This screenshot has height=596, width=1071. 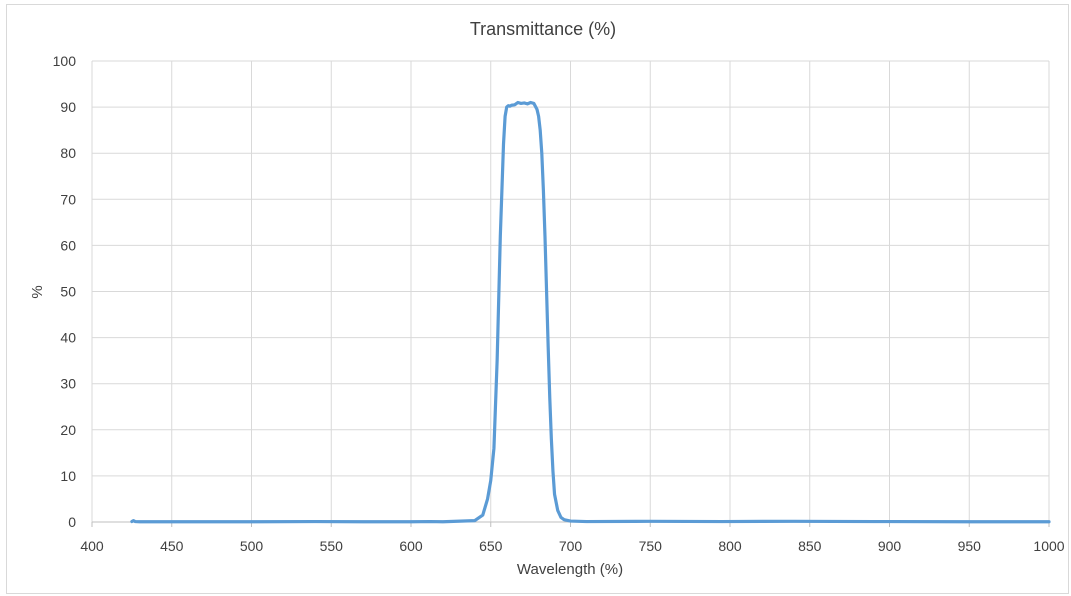 I want to click on x-tick-label: 550, so click(x=332, y=546).